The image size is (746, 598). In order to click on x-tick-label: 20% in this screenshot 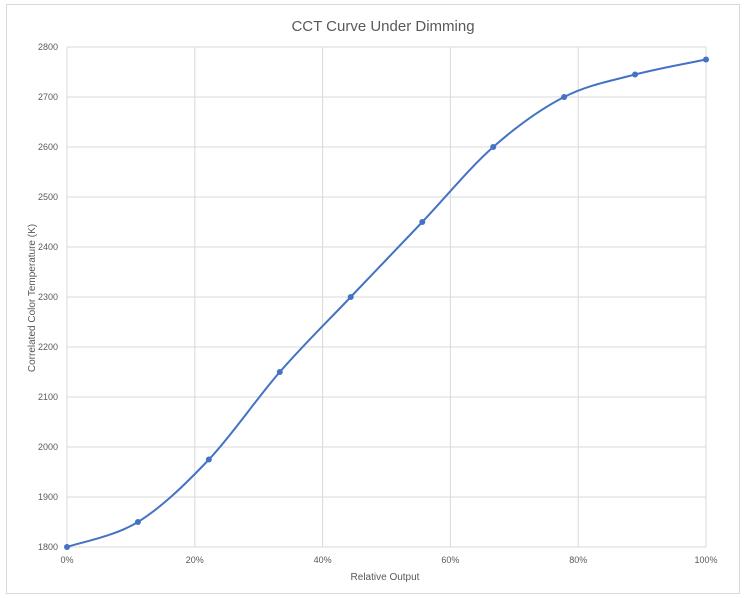, I will do `click(195, 560)`.